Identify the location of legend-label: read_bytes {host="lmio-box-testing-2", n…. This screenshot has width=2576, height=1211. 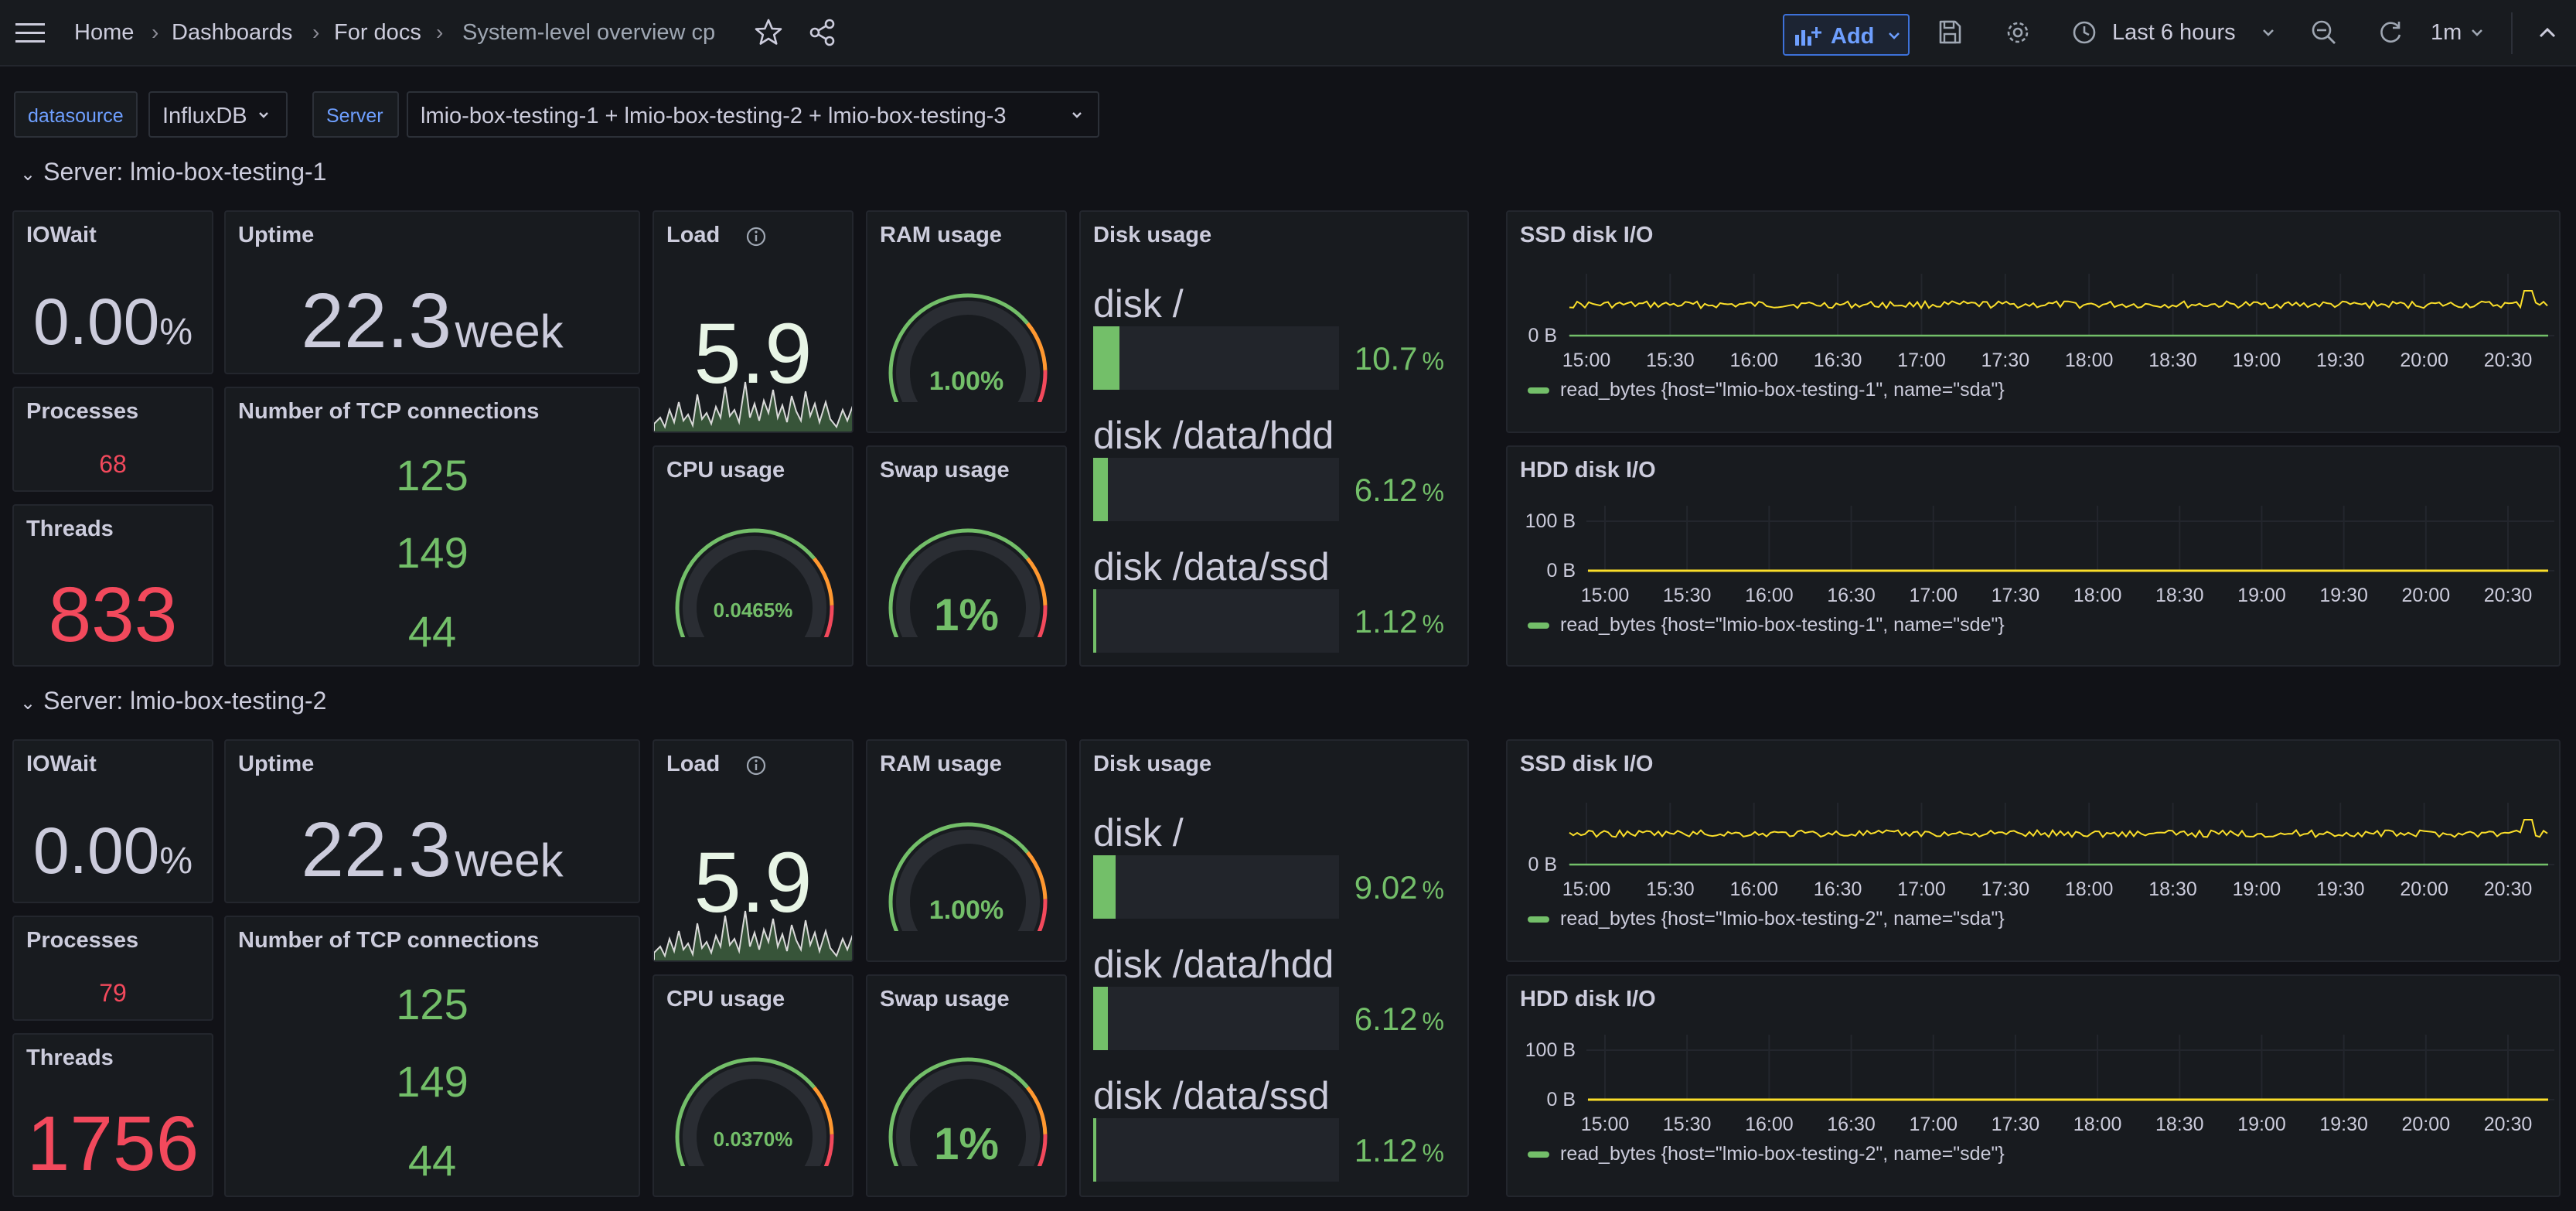
(1782, 1154).